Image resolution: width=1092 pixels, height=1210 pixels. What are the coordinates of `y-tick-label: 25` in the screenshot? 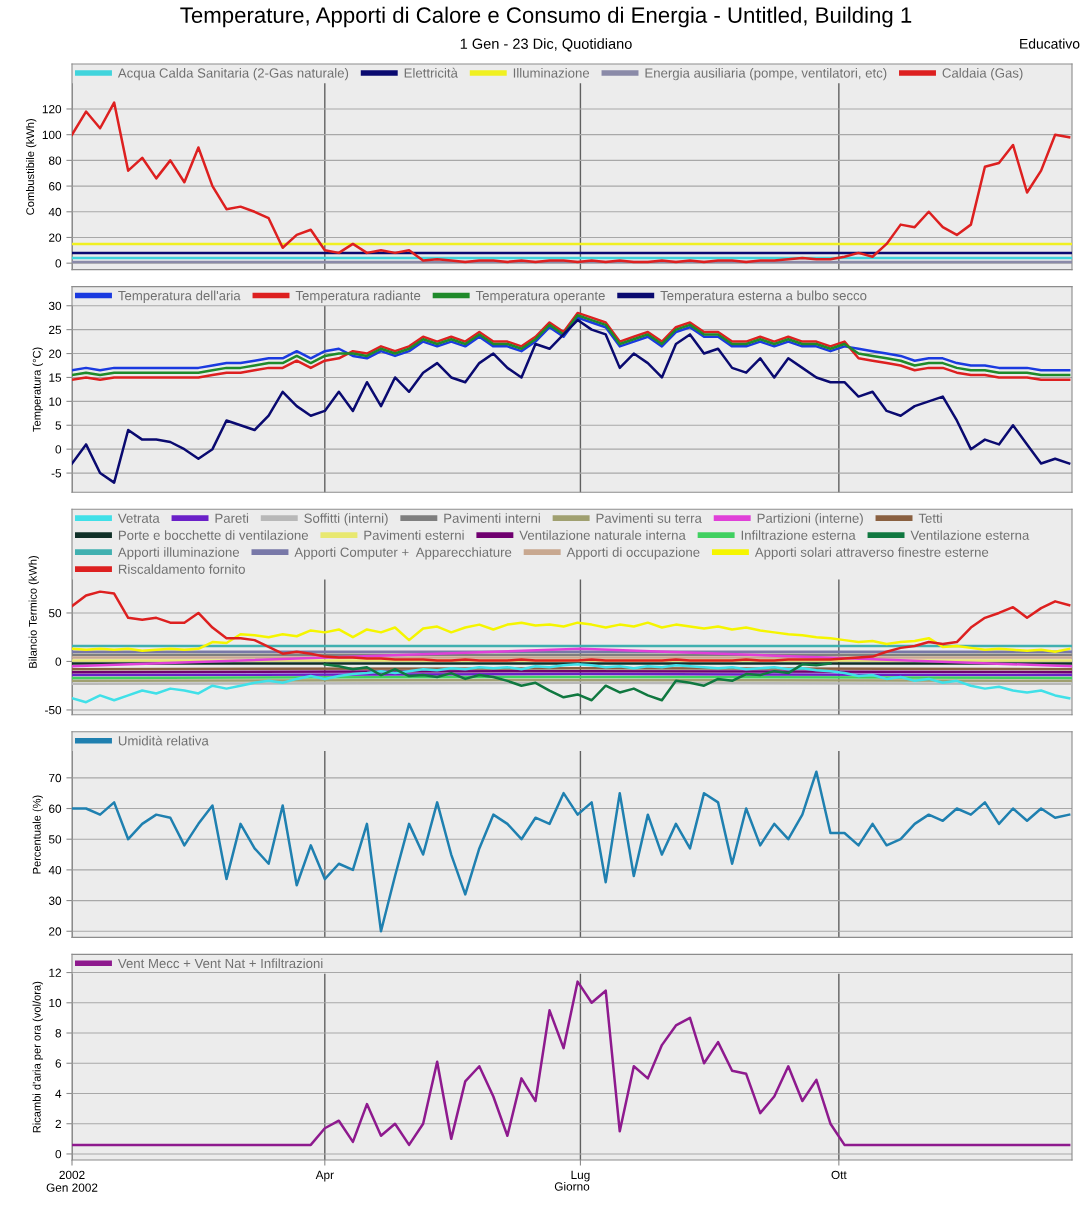 It's located at (55, 330).